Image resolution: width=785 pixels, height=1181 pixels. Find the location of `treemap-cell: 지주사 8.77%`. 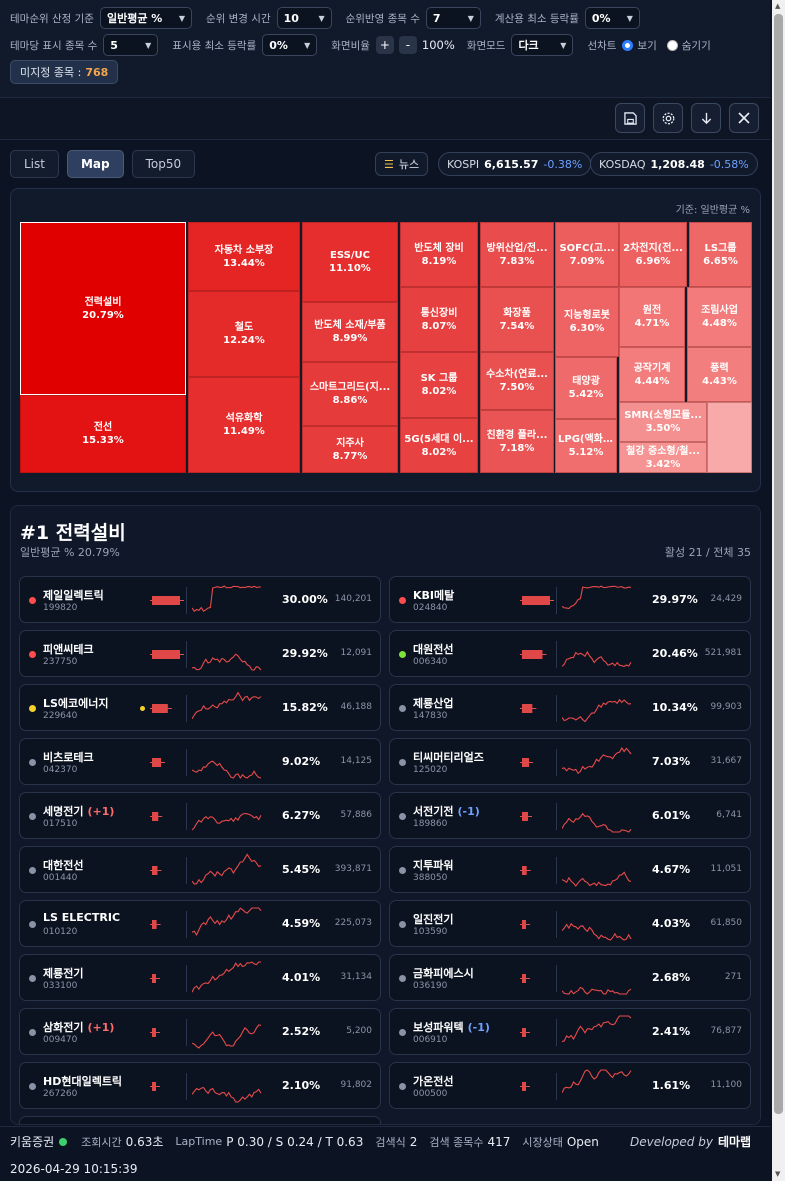

treemap-cell: 지주사 8.77% is located at coordinates (350, 449).